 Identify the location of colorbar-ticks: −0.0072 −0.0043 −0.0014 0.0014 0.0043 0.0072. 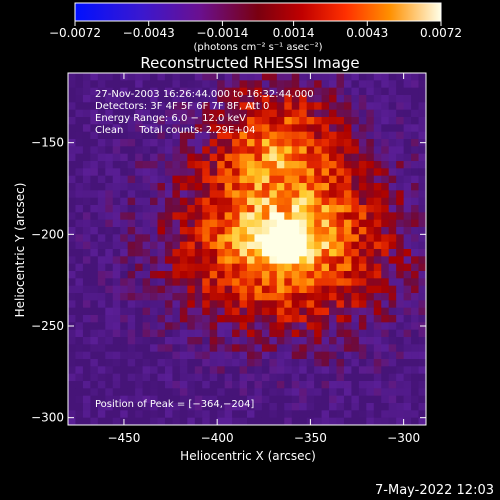
(255, 30).